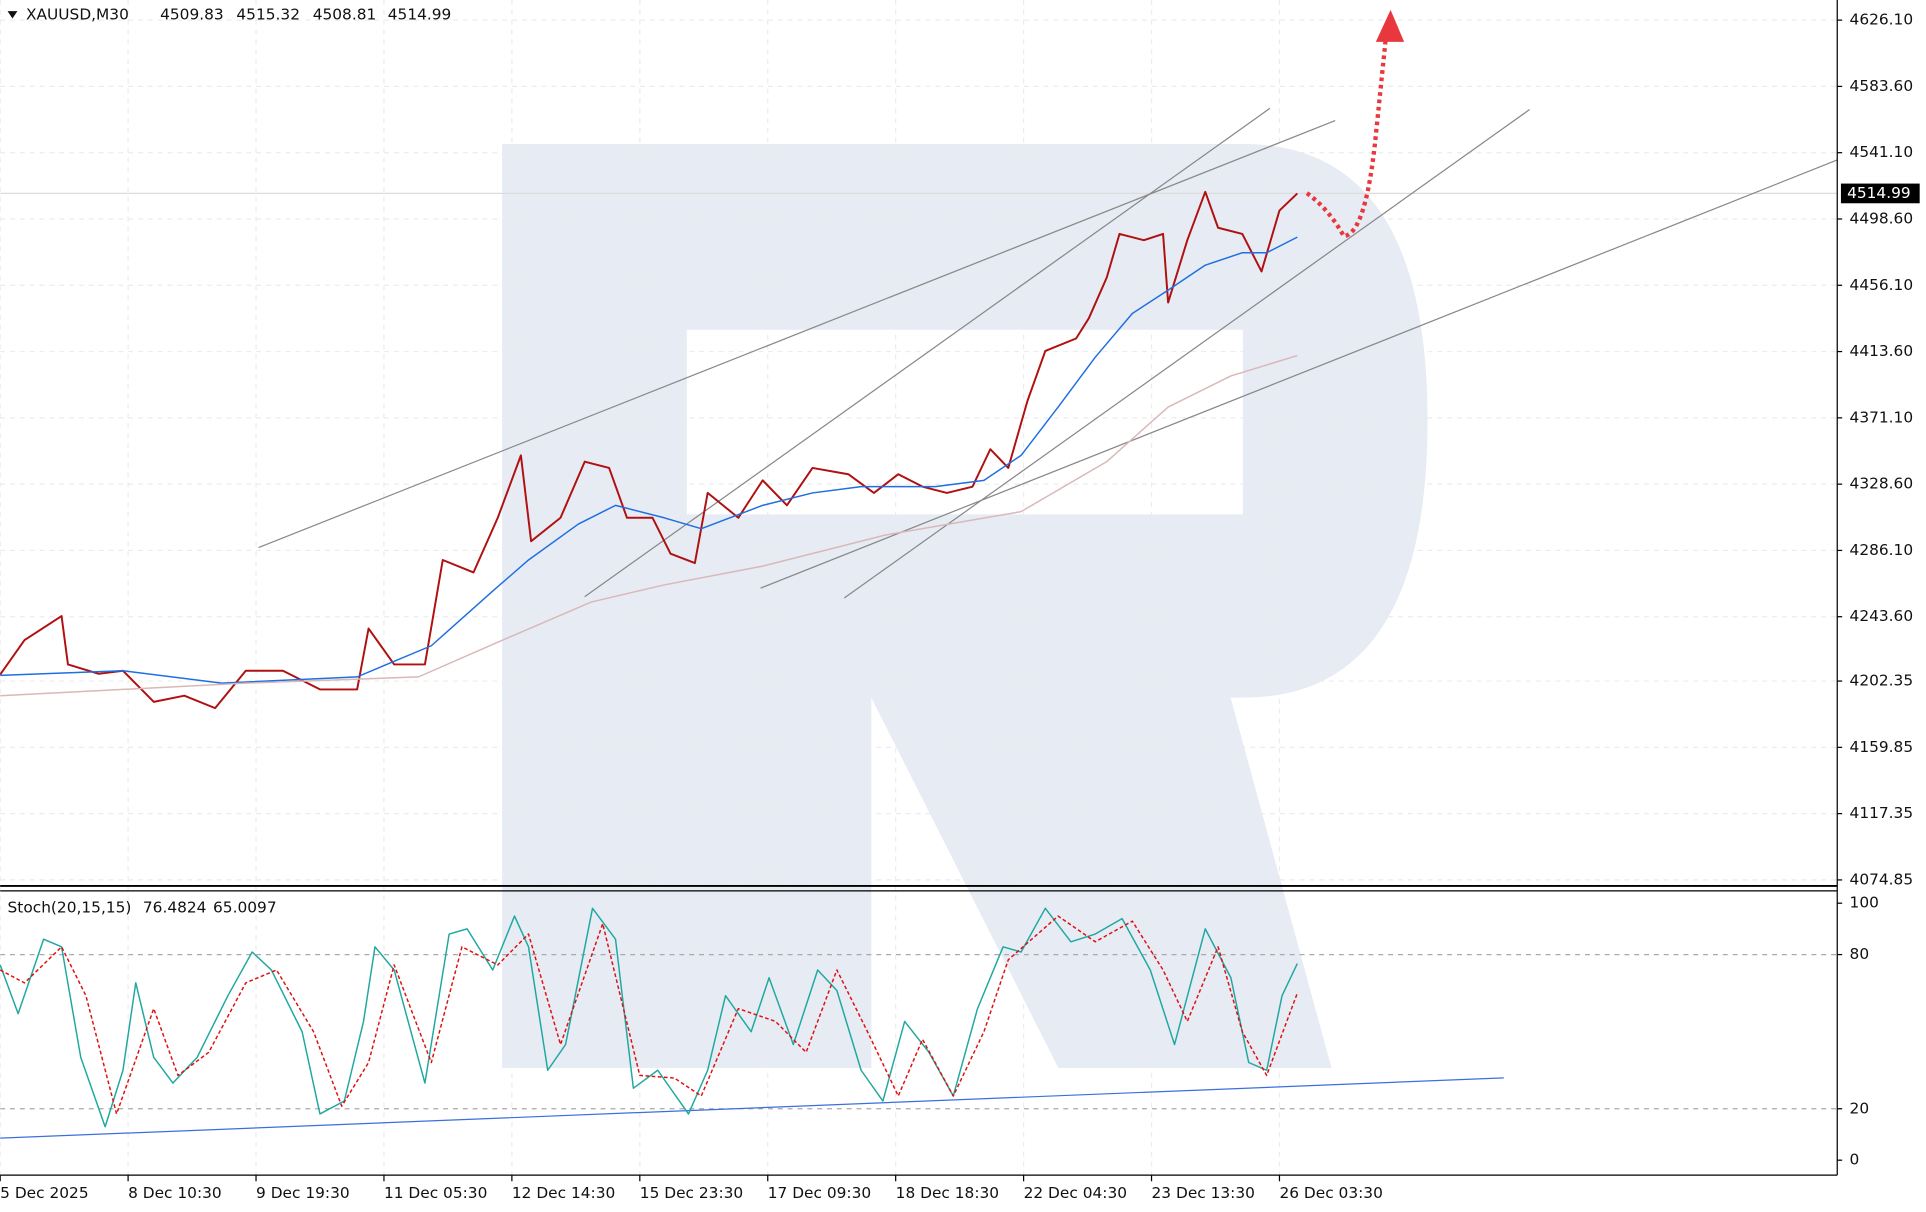 The width and height of the screenshot is (1926, 1212). I want to click on y-tick-label: 4202.35, so click(1882, 681).